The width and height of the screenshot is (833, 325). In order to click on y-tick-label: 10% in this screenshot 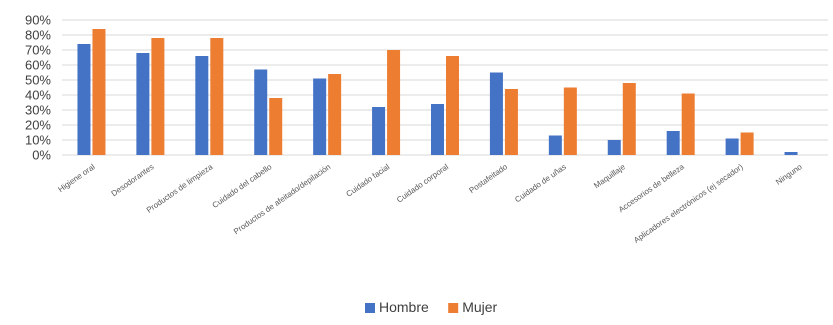, I will do `click(38, 140)`.